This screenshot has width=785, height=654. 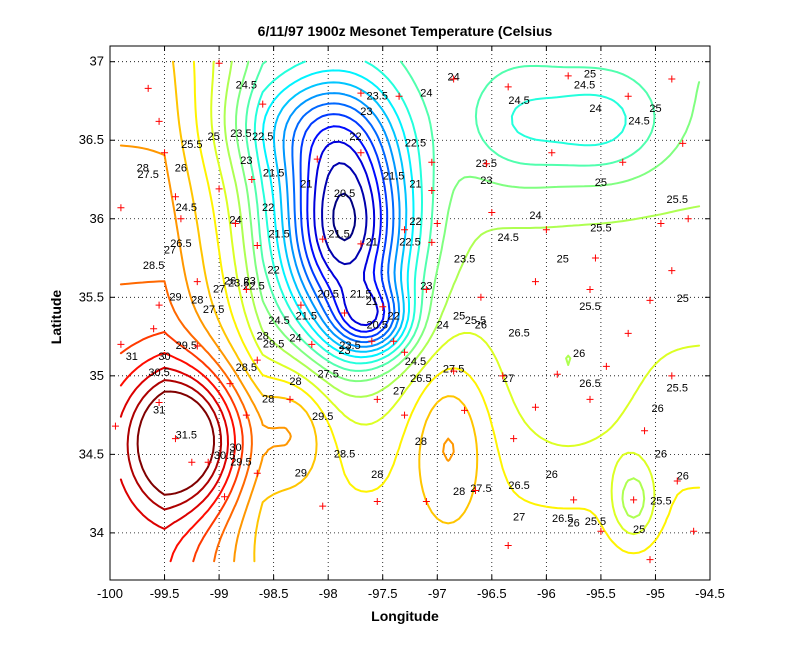 What do you see at coordinates (306, 184) in the screenshot?
I see `contour-value-label: 21` at bounding box center [306, 184].